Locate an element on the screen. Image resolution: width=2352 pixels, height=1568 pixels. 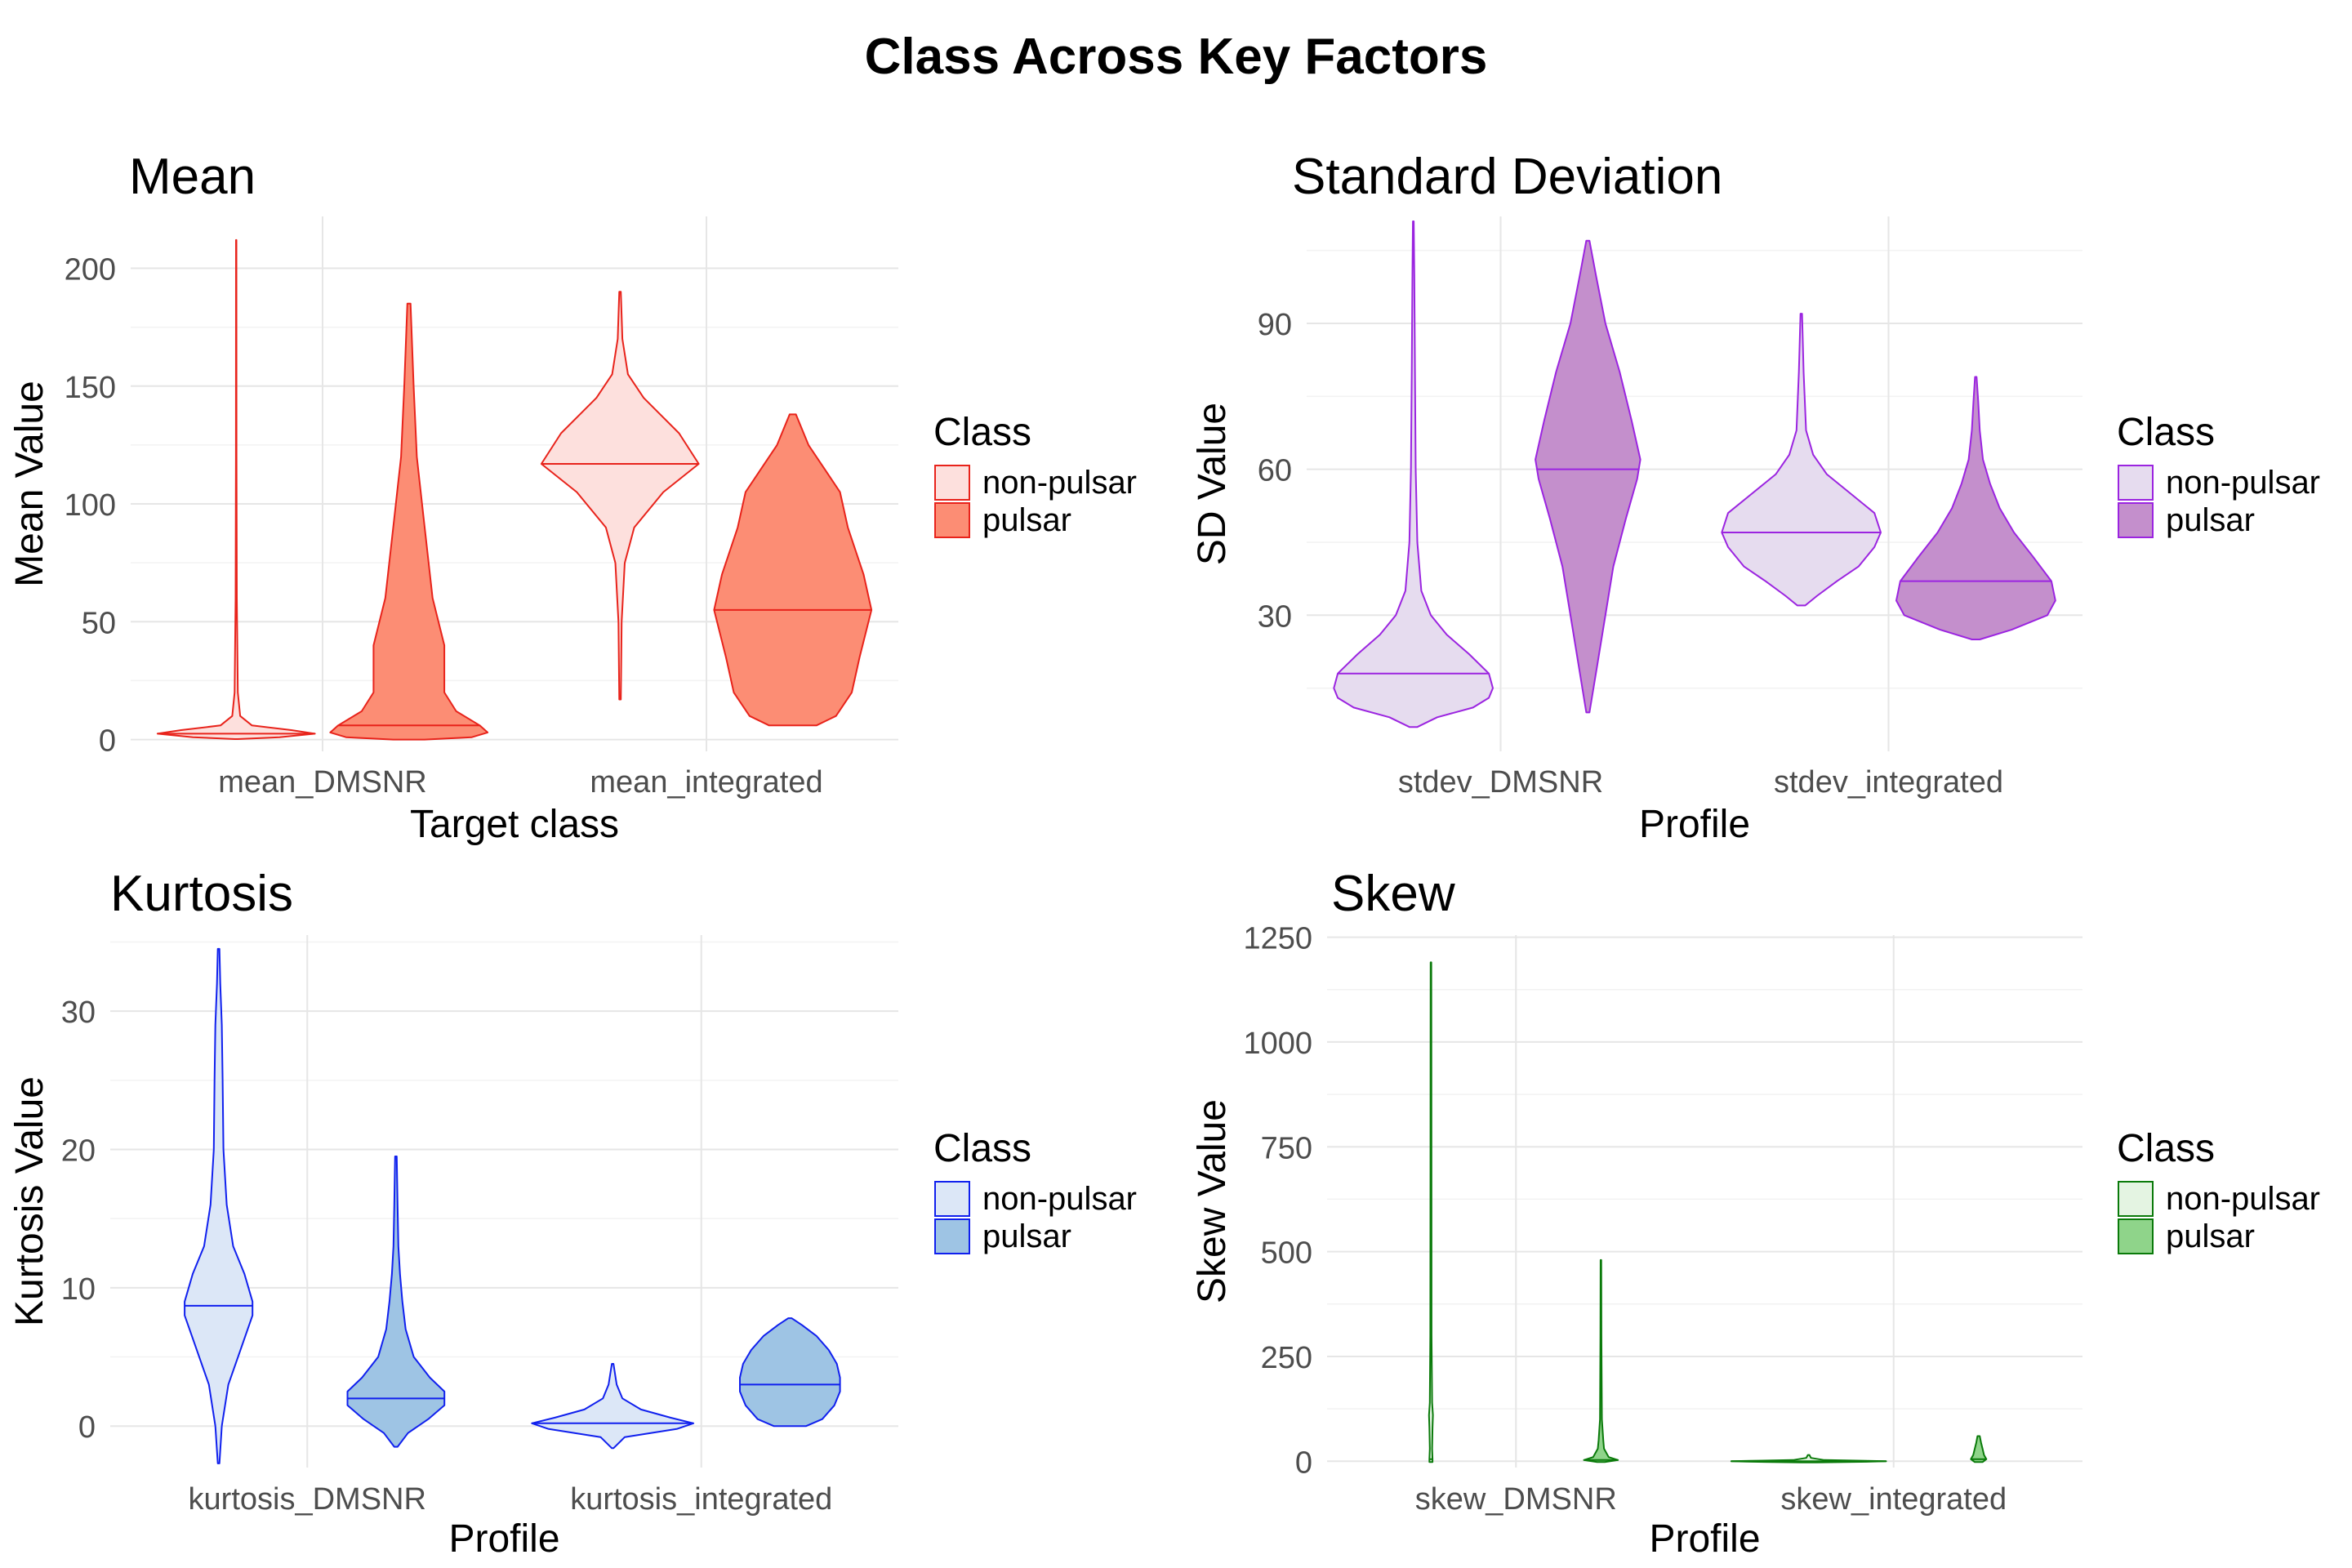
violin-pulsar-kurtosis-integrated is located at coordinates (790, 1372).